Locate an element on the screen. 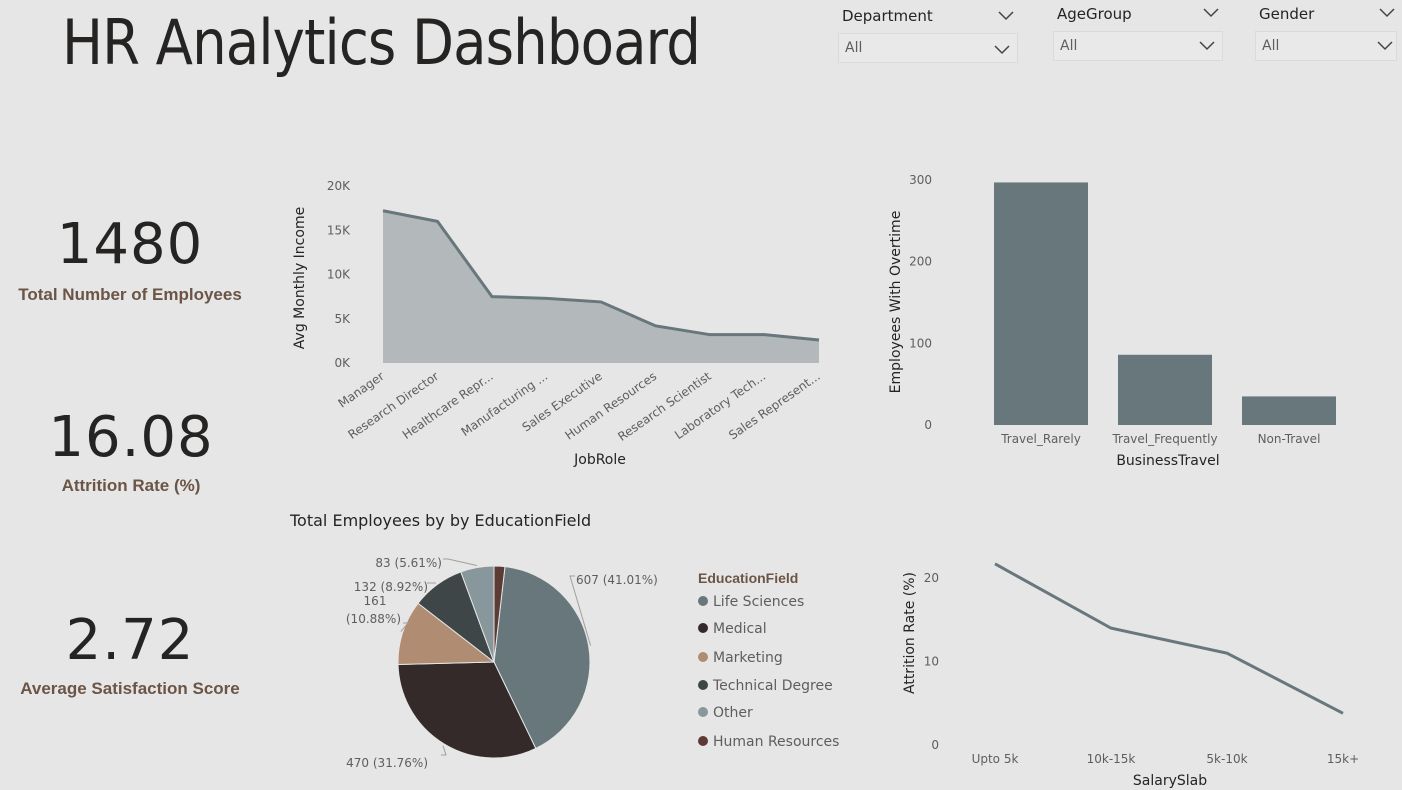 The height and width of the screenshot is (790, 1402). line-y-tick: 20 is located at coordinates (931, 578).